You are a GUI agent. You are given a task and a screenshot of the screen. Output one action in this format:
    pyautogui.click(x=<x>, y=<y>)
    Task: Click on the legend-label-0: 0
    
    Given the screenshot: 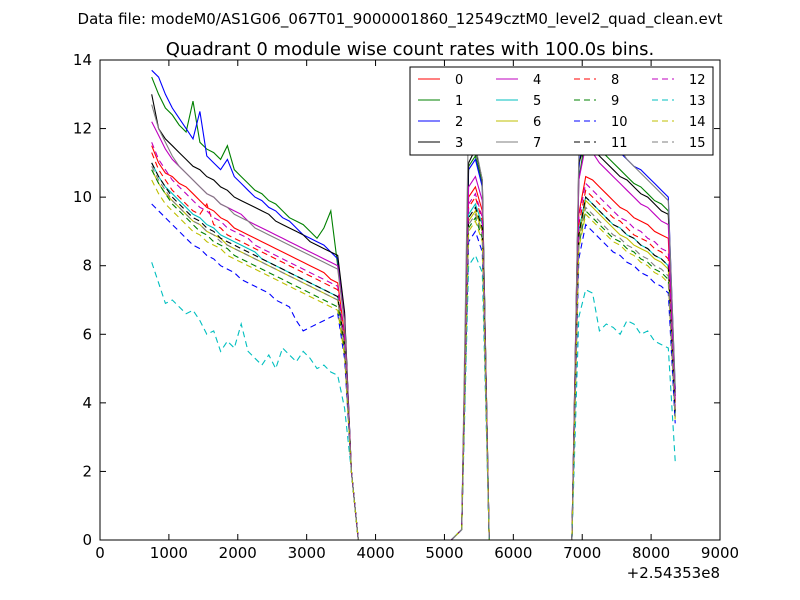 What is the action you would take?
    pyautogui.click(x=459, y=80)
    